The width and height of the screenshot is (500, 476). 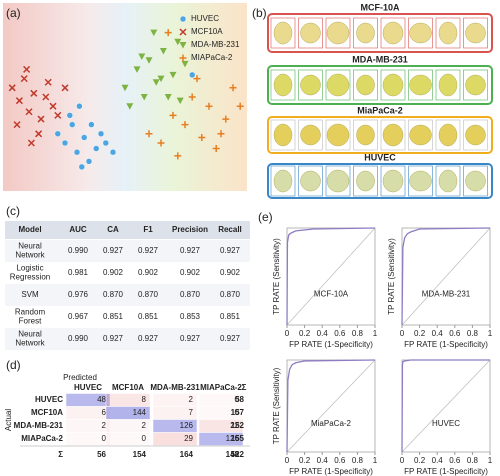 I want to click on x-tick-label: 0.2, so click(x=420, y=460).